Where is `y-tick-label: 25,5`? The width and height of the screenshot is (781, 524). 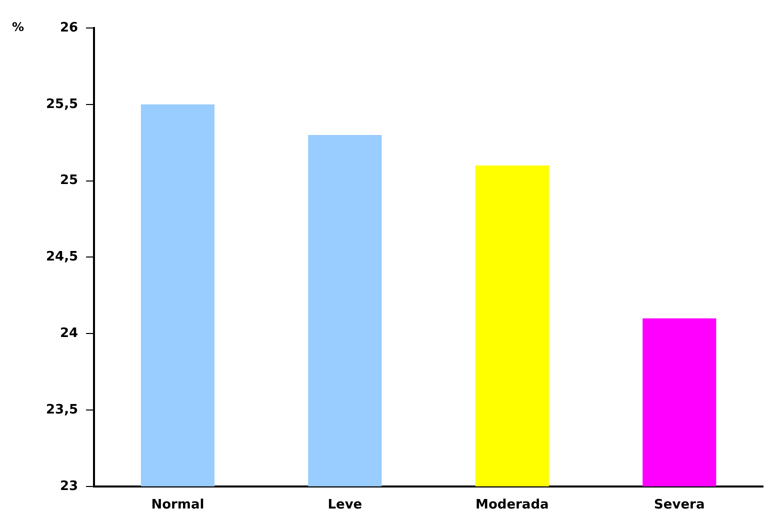 y-tick-label: 25,5 is located at coordinates (62, 104).